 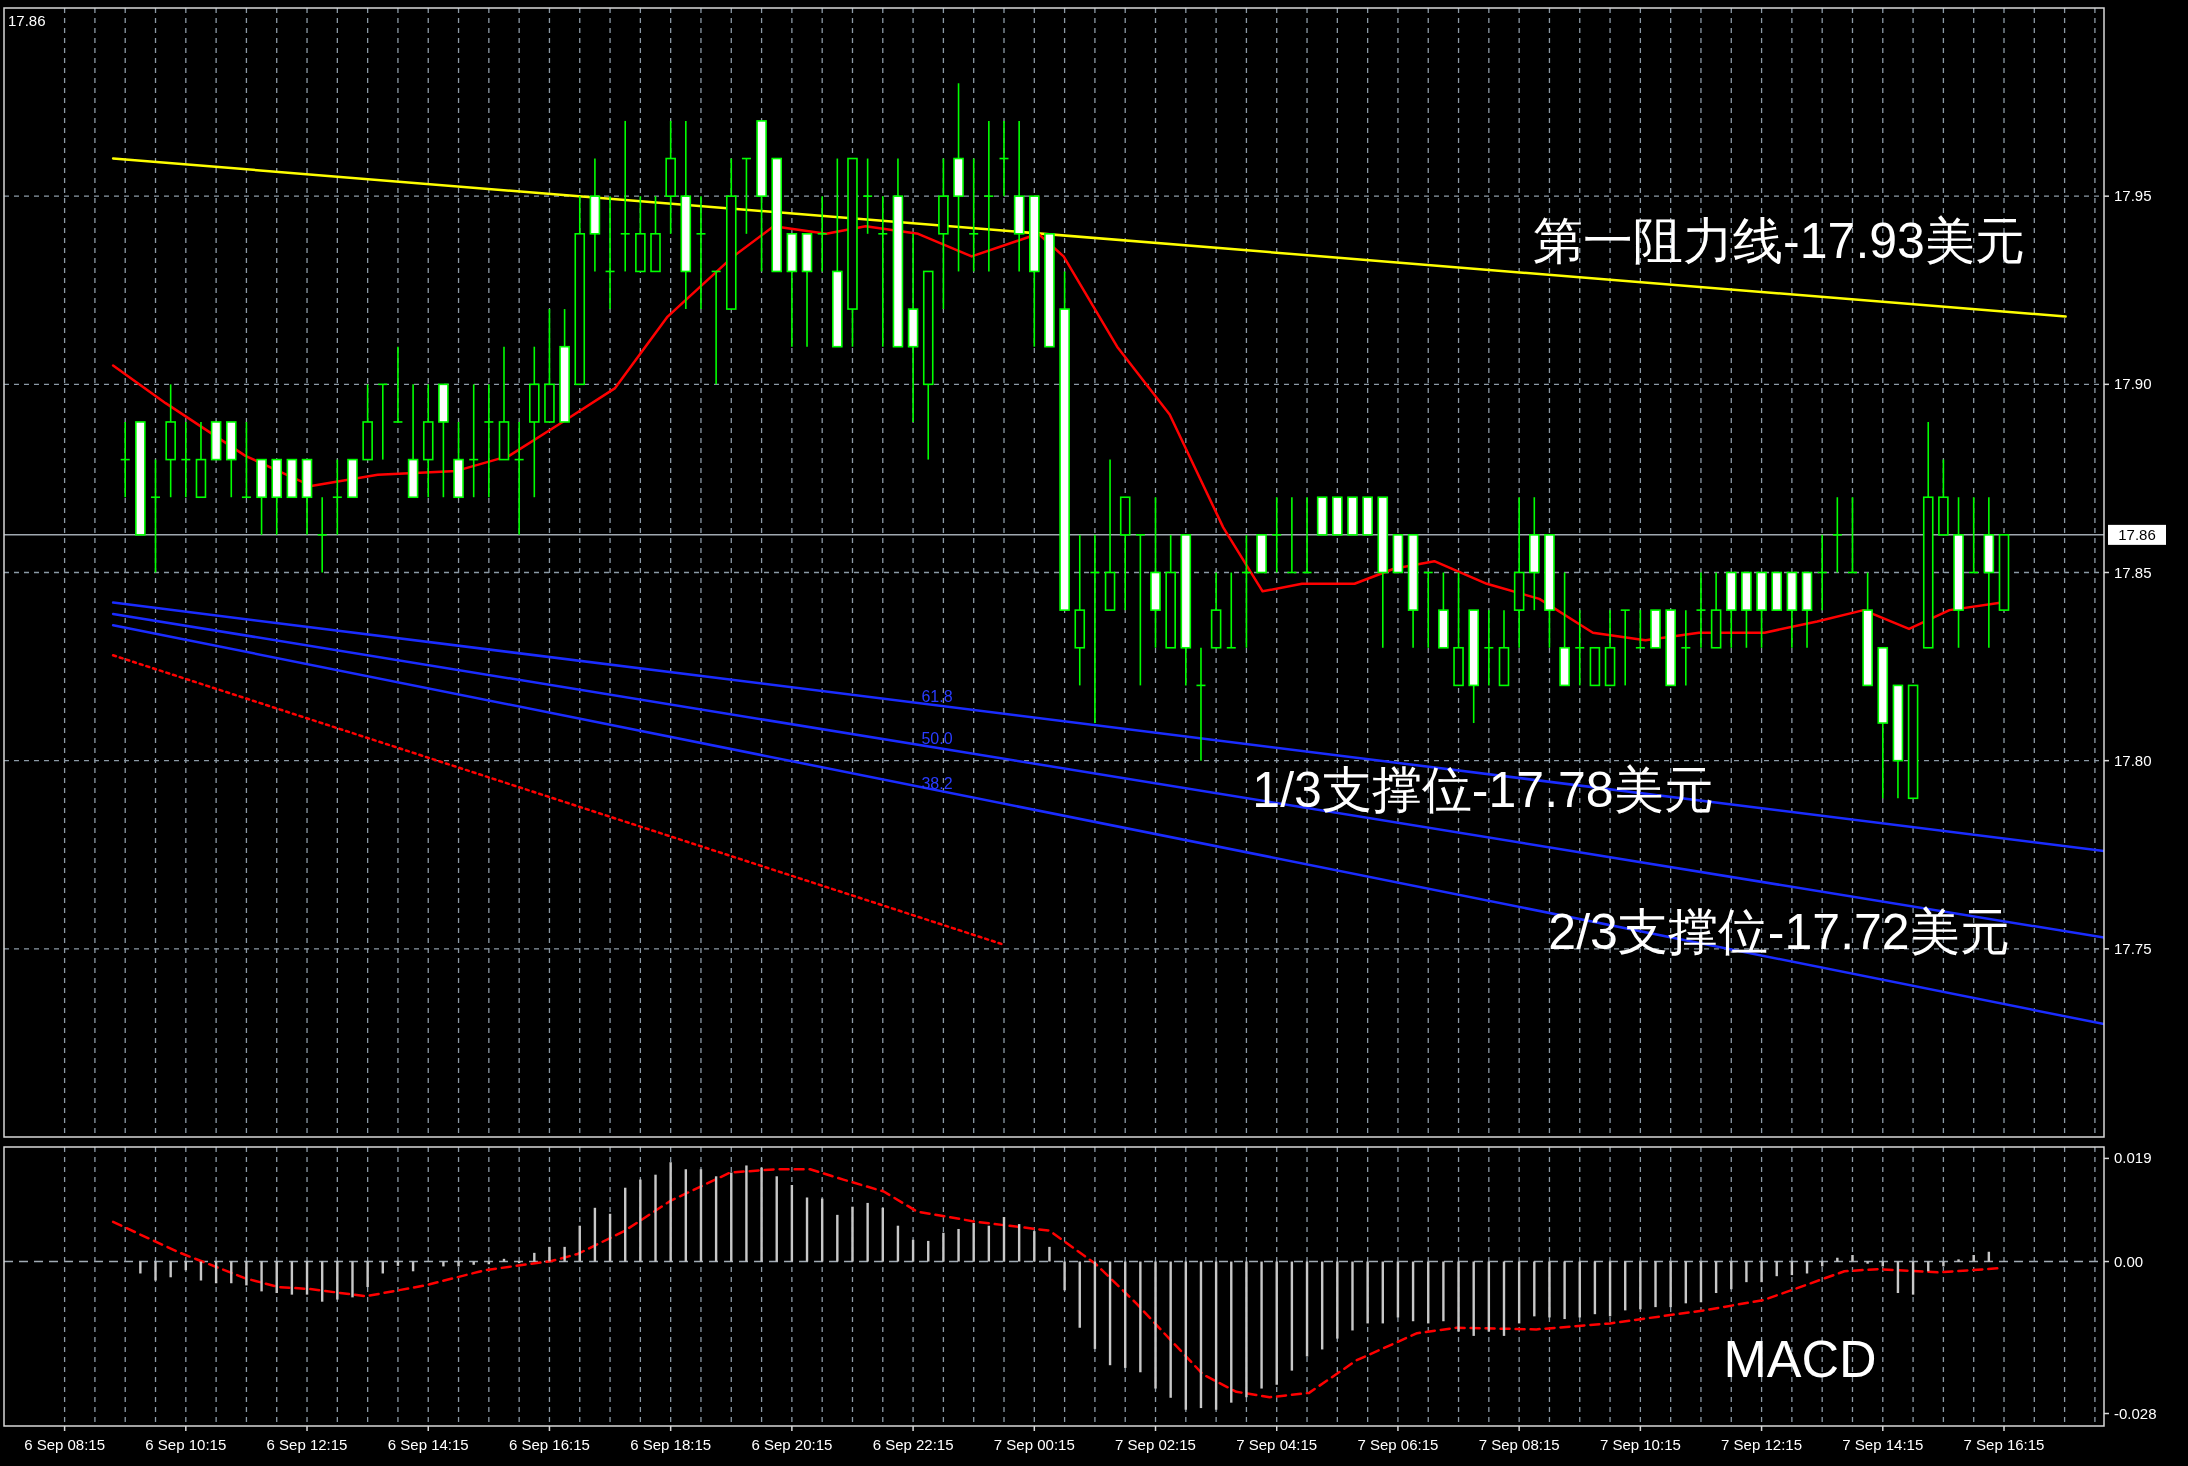 What do you see at coordinates (428, 1444) in the screenshot?
I see `x-tick-label: 6 Sep 14:15` at bounding box center [428, 1444].